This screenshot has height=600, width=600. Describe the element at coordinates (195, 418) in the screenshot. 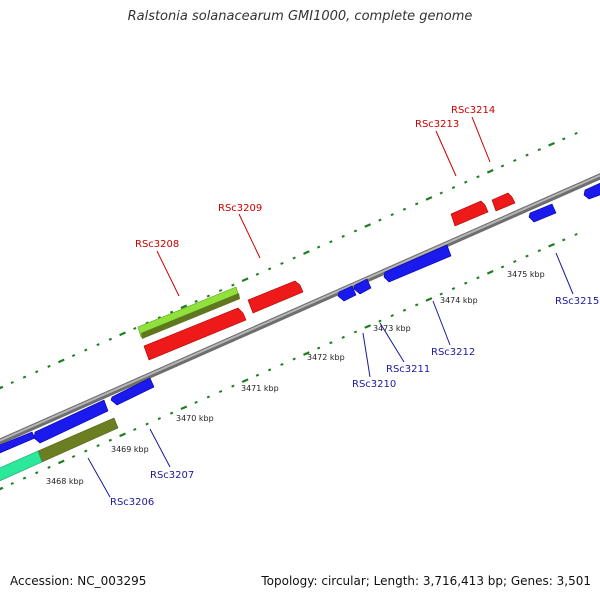

I see `tick-label-3470: 3470 kbp` at that location.